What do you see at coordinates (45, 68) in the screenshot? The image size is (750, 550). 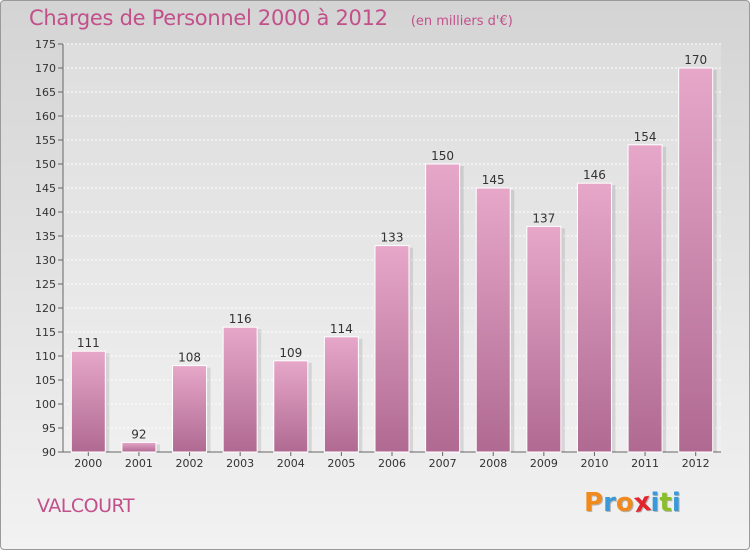 I see `y-tick-label: 170` at bounding box center [45, 68].